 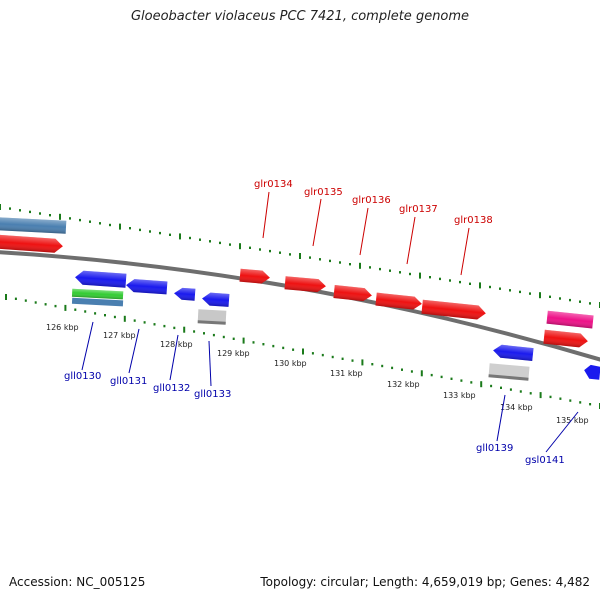 What do you see at coordinates (212, 394) in the screenshot?
I see `gene-label: gll0133` at bounding box center [212, 394].